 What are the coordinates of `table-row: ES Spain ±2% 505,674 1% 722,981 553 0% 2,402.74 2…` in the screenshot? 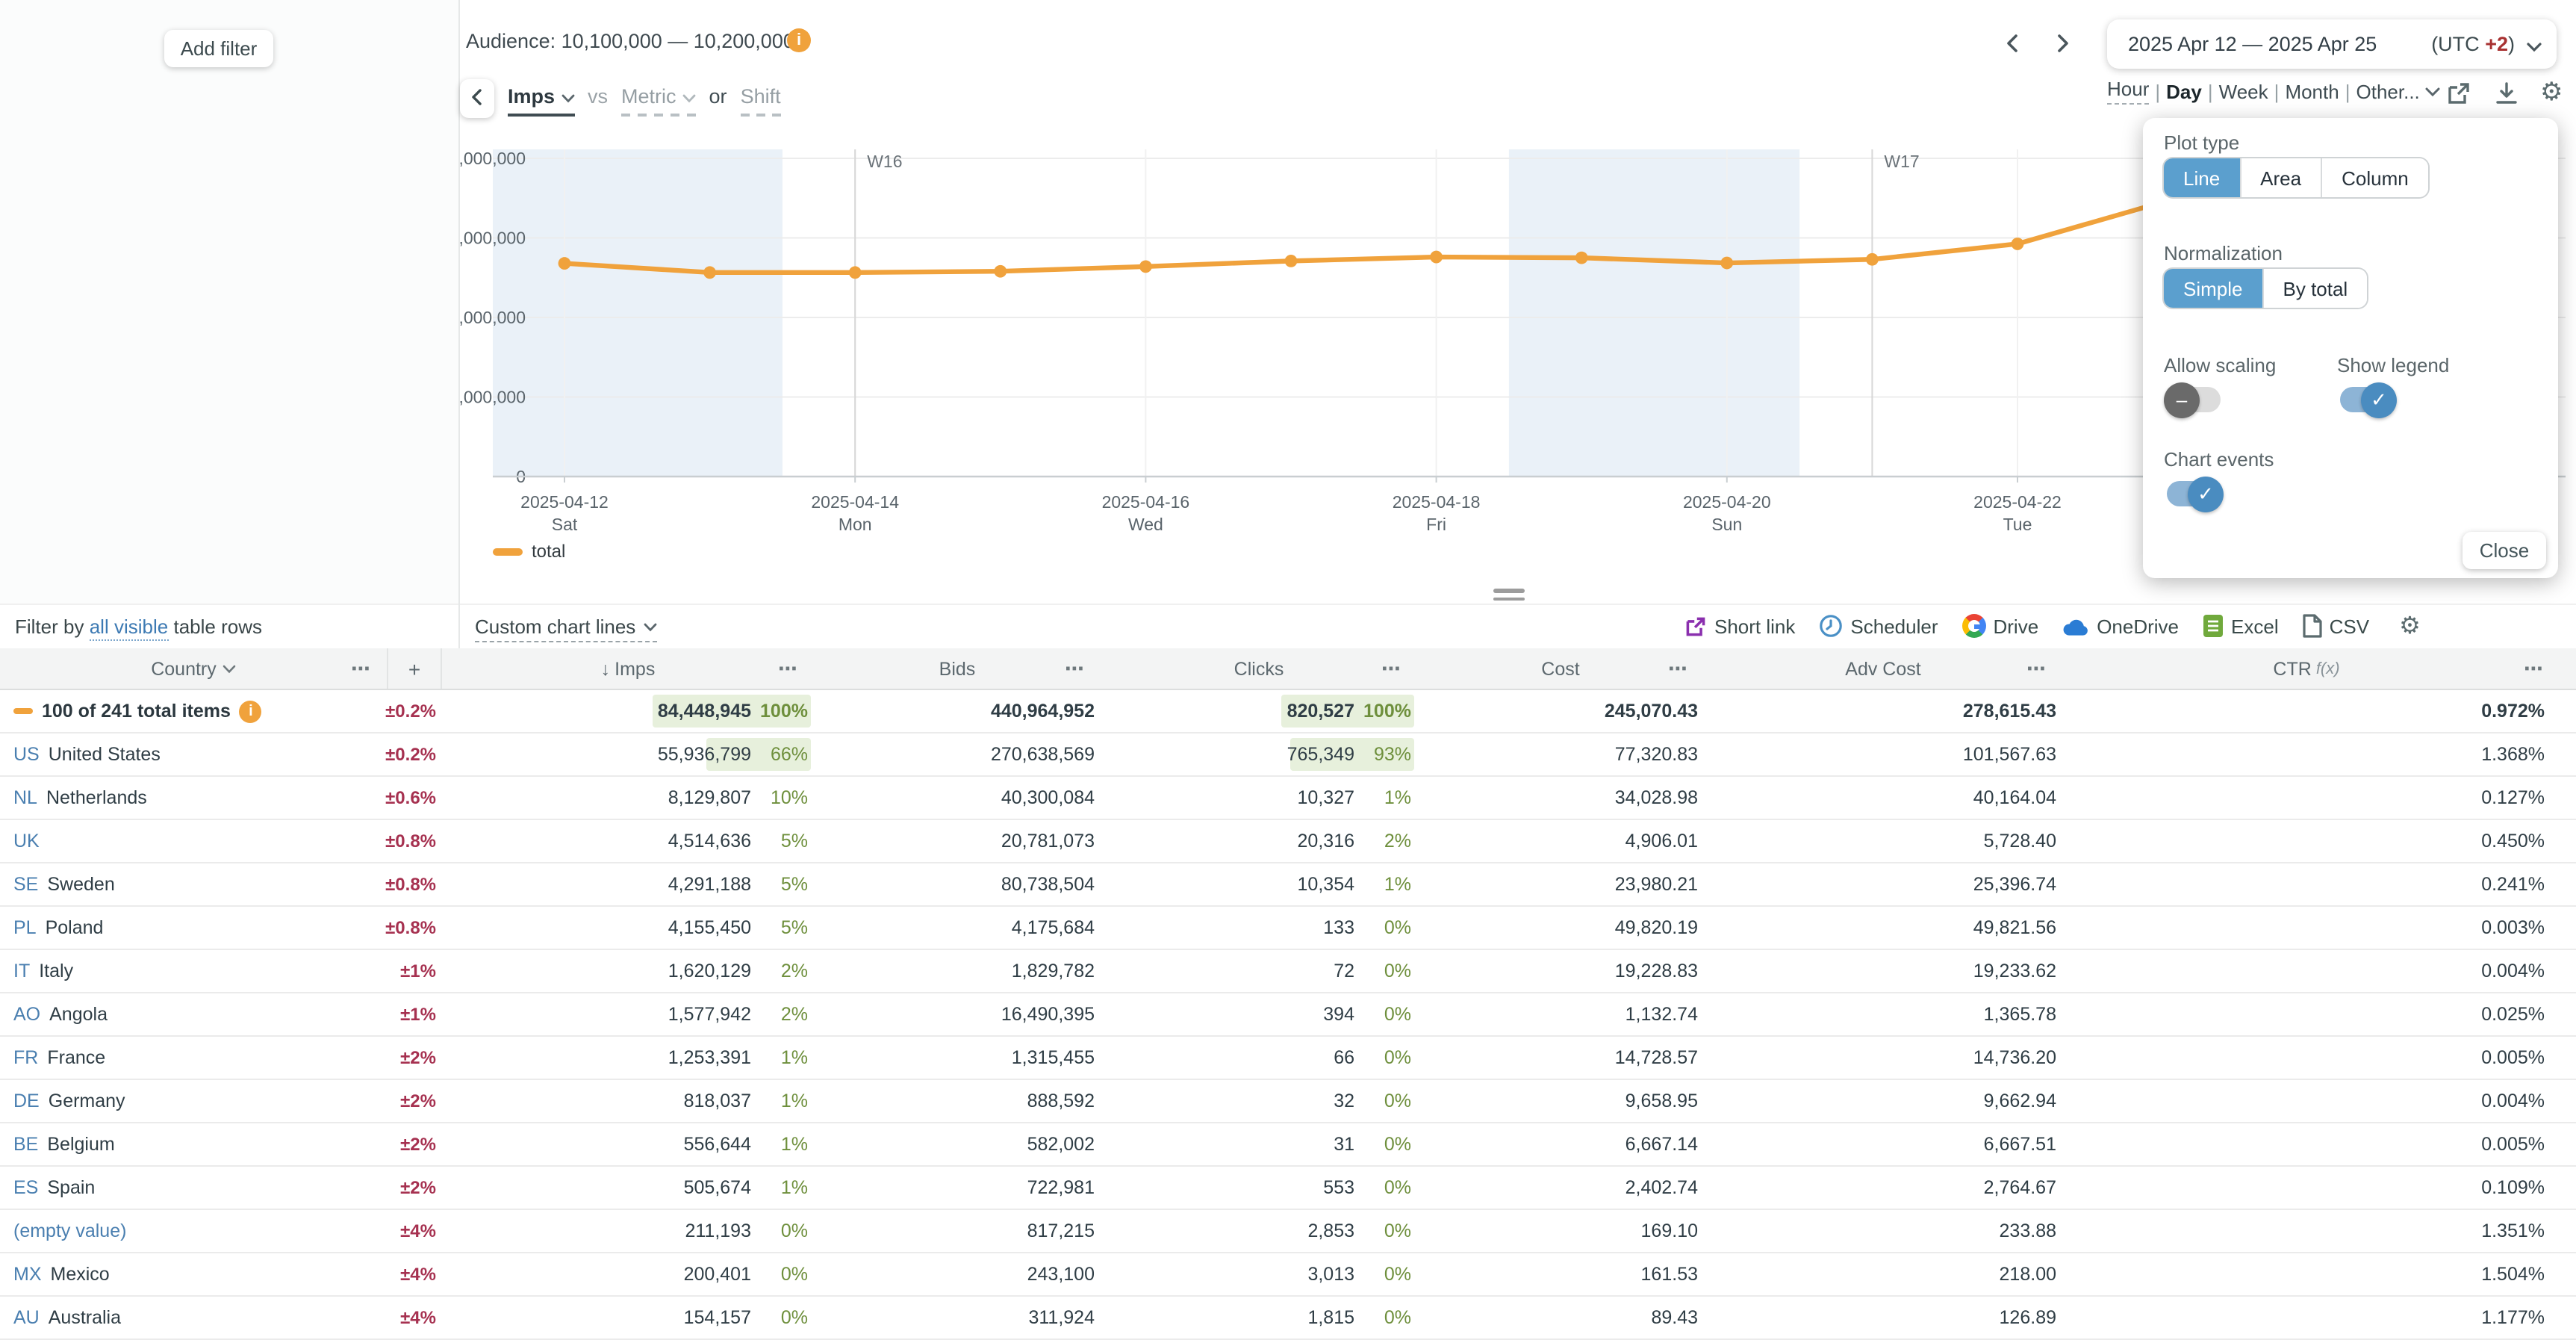 It's located at (1288, 1188).